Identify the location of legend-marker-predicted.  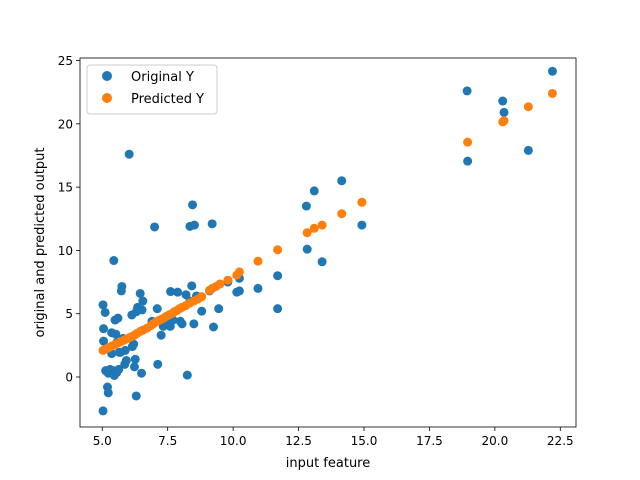
(107, 98).